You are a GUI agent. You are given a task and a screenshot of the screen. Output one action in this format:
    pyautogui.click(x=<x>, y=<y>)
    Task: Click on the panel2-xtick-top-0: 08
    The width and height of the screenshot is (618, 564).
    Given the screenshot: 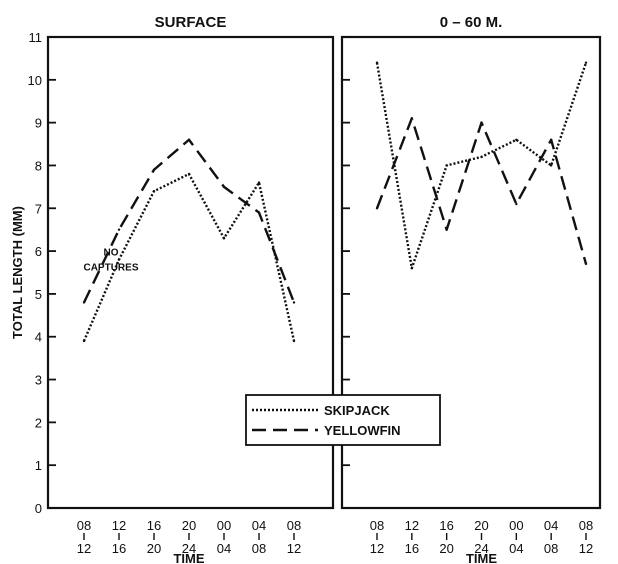 What is the action you would take?
    pyautogui.click(x=377, y=525)
    